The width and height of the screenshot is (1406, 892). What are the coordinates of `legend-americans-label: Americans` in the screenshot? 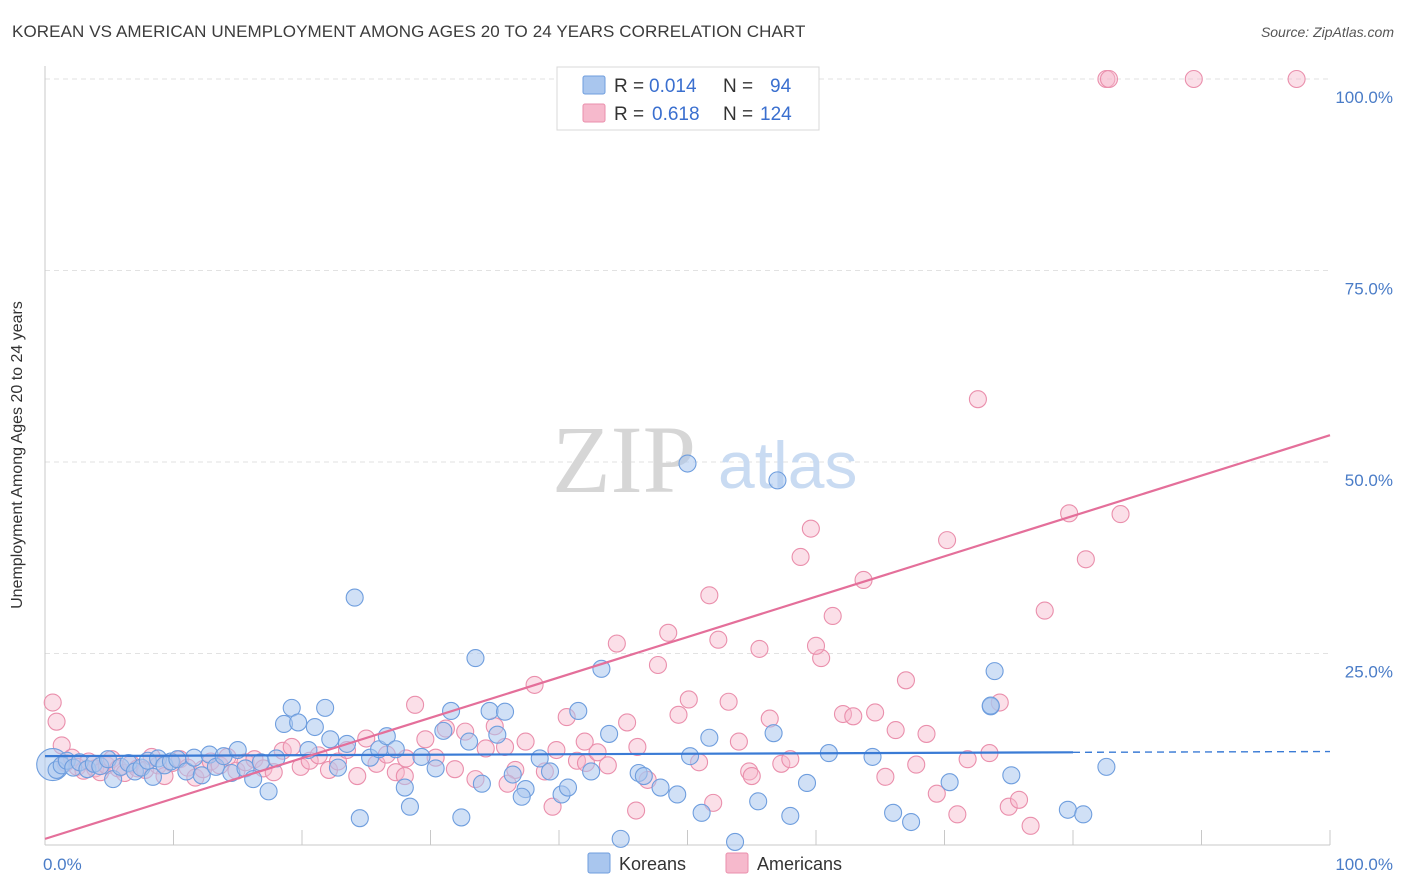 It's located at (799, 864).